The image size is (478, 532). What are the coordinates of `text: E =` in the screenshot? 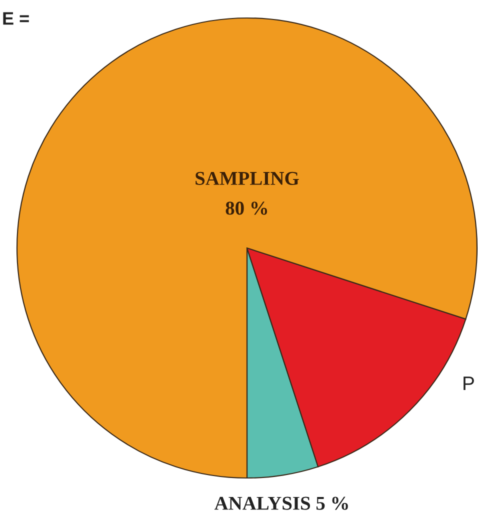 It's located at (16, 18).